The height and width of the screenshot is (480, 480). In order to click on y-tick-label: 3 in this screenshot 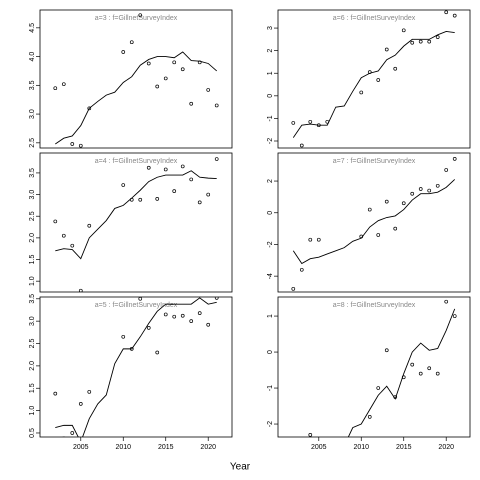, I will do `click(270, 28)`.